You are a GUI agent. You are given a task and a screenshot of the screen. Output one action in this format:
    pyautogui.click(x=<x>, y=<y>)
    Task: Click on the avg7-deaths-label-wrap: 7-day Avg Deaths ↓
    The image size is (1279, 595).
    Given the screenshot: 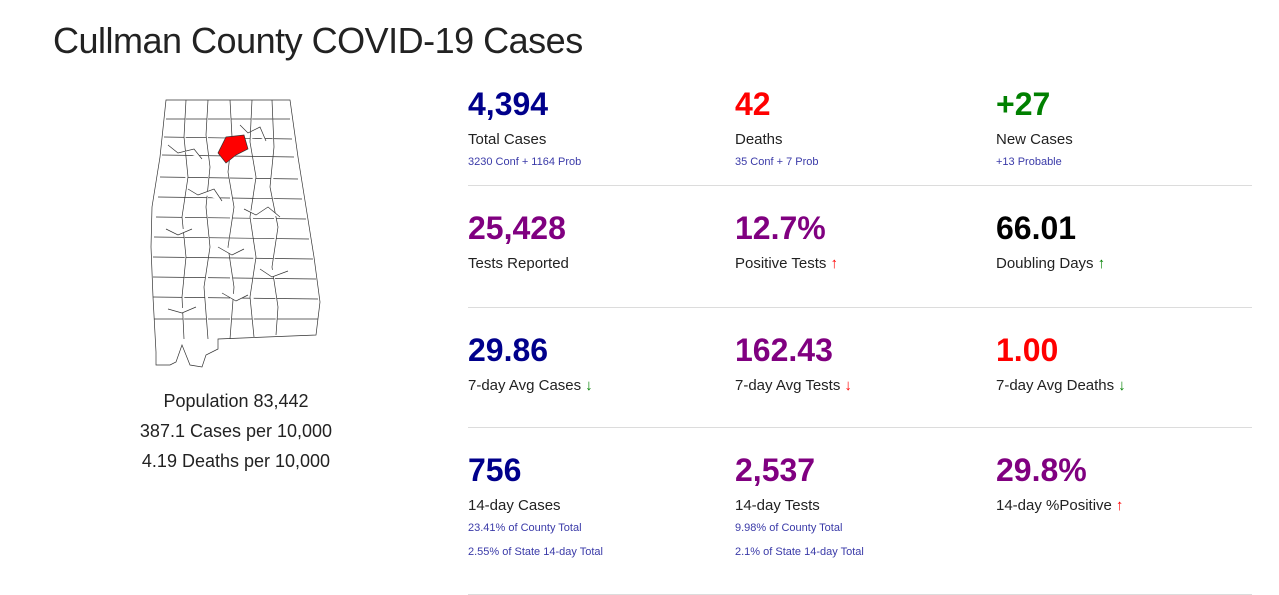 What is the action you would take?
    pyautogui.click(x=1061, y=386)
    